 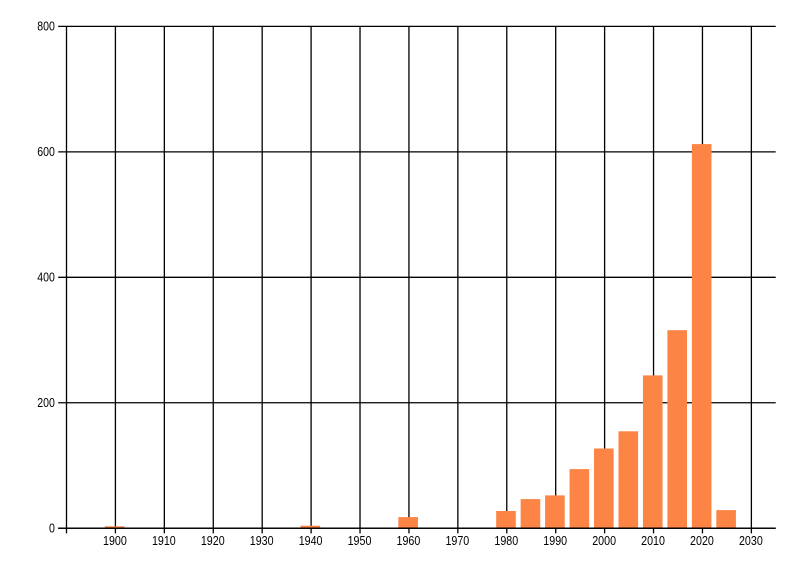 I want to click on svg-text: 800, so click(x=46, y=26).